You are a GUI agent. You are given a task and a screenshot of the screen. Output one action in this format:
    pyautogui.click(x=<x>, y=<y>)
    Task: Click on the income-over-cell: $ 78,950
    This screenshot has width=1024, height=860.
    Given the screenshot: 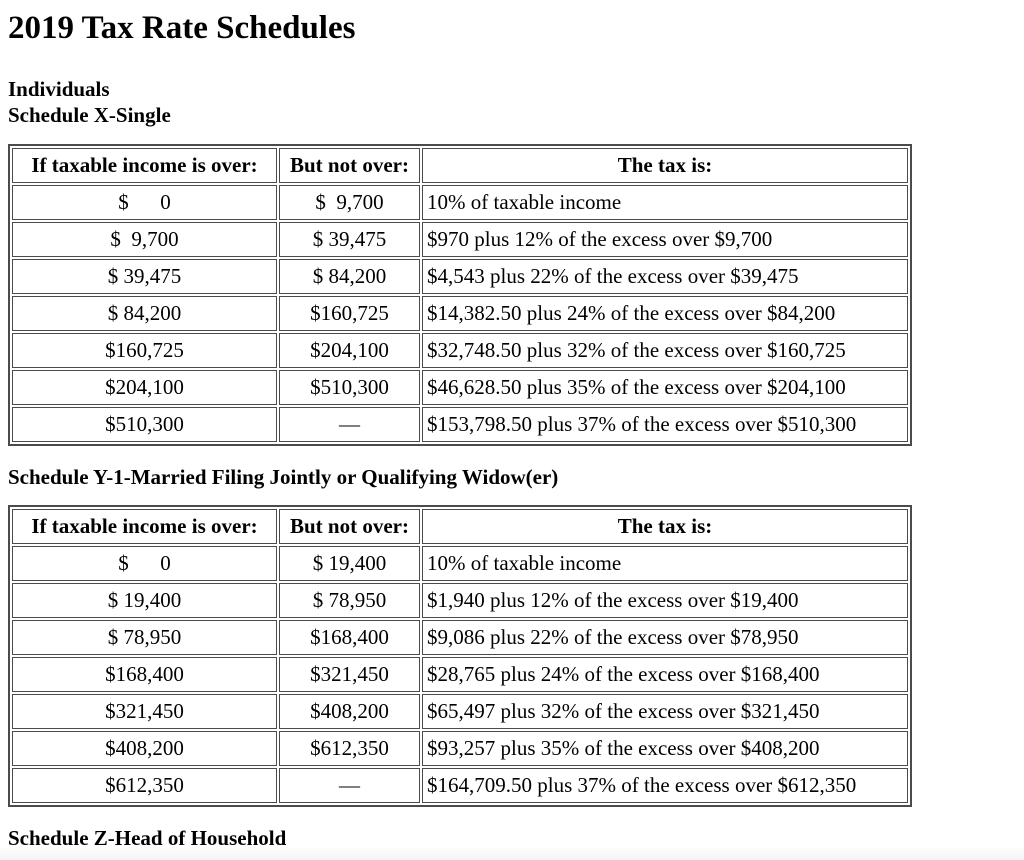 What is the action you would take?
    pyautogui.click(x=144, y=637)
    